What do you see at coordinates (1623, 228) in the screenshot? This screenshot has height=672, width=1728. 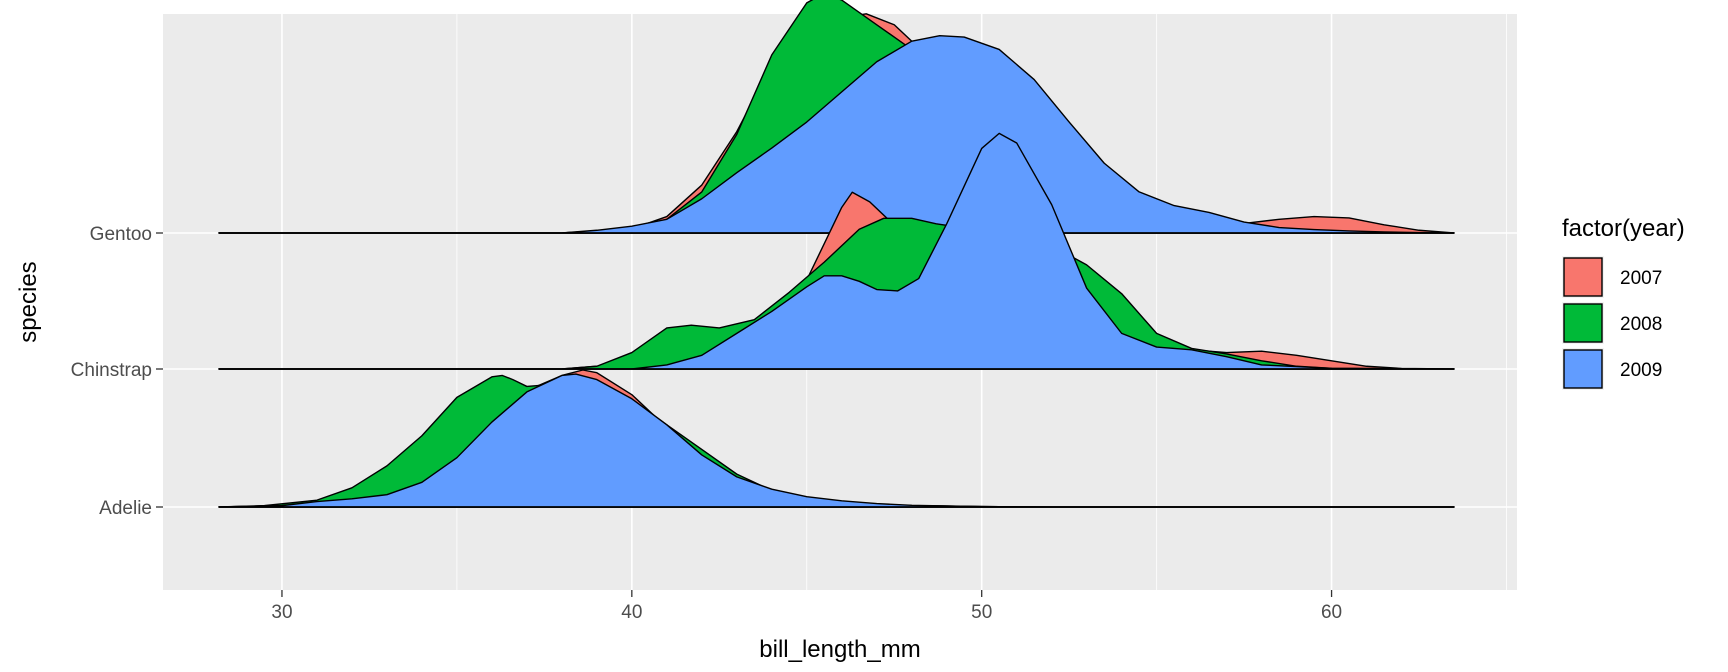 I see `legend-title: factor(year)` at bounding box center [1623, 228].